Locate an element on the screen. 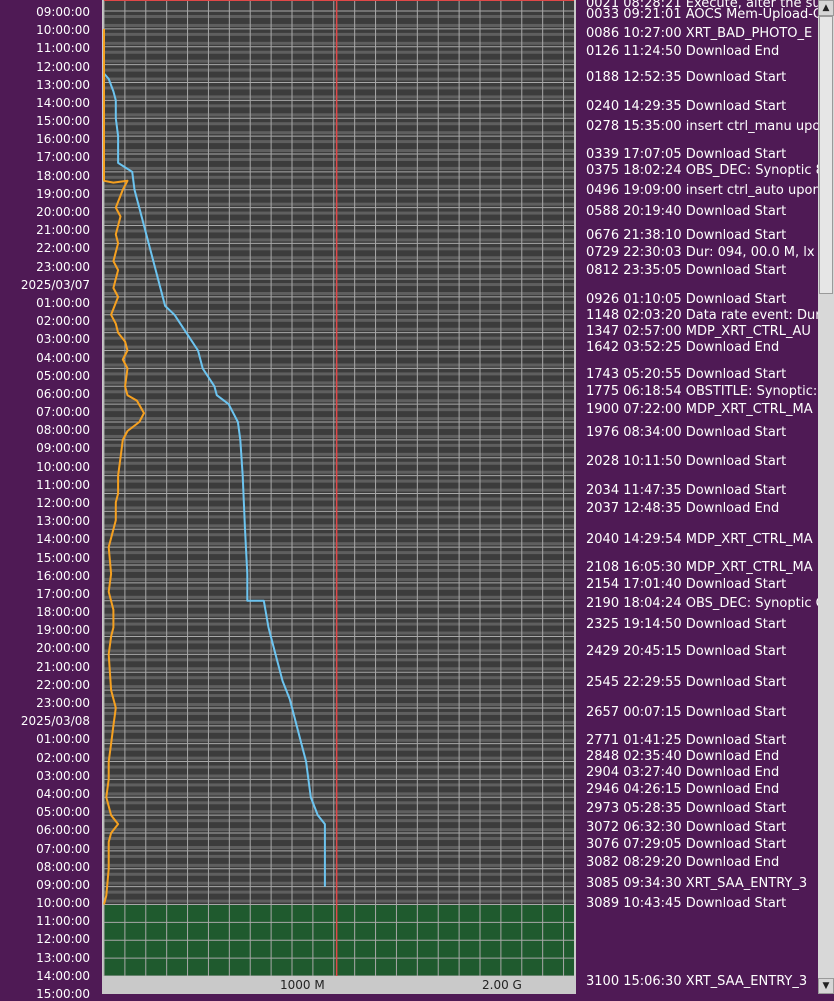 The height and width of the screenshot is (1001, 834). event-entry: 3076 07:29:05 Download Start is located at coordinates (686, 844).